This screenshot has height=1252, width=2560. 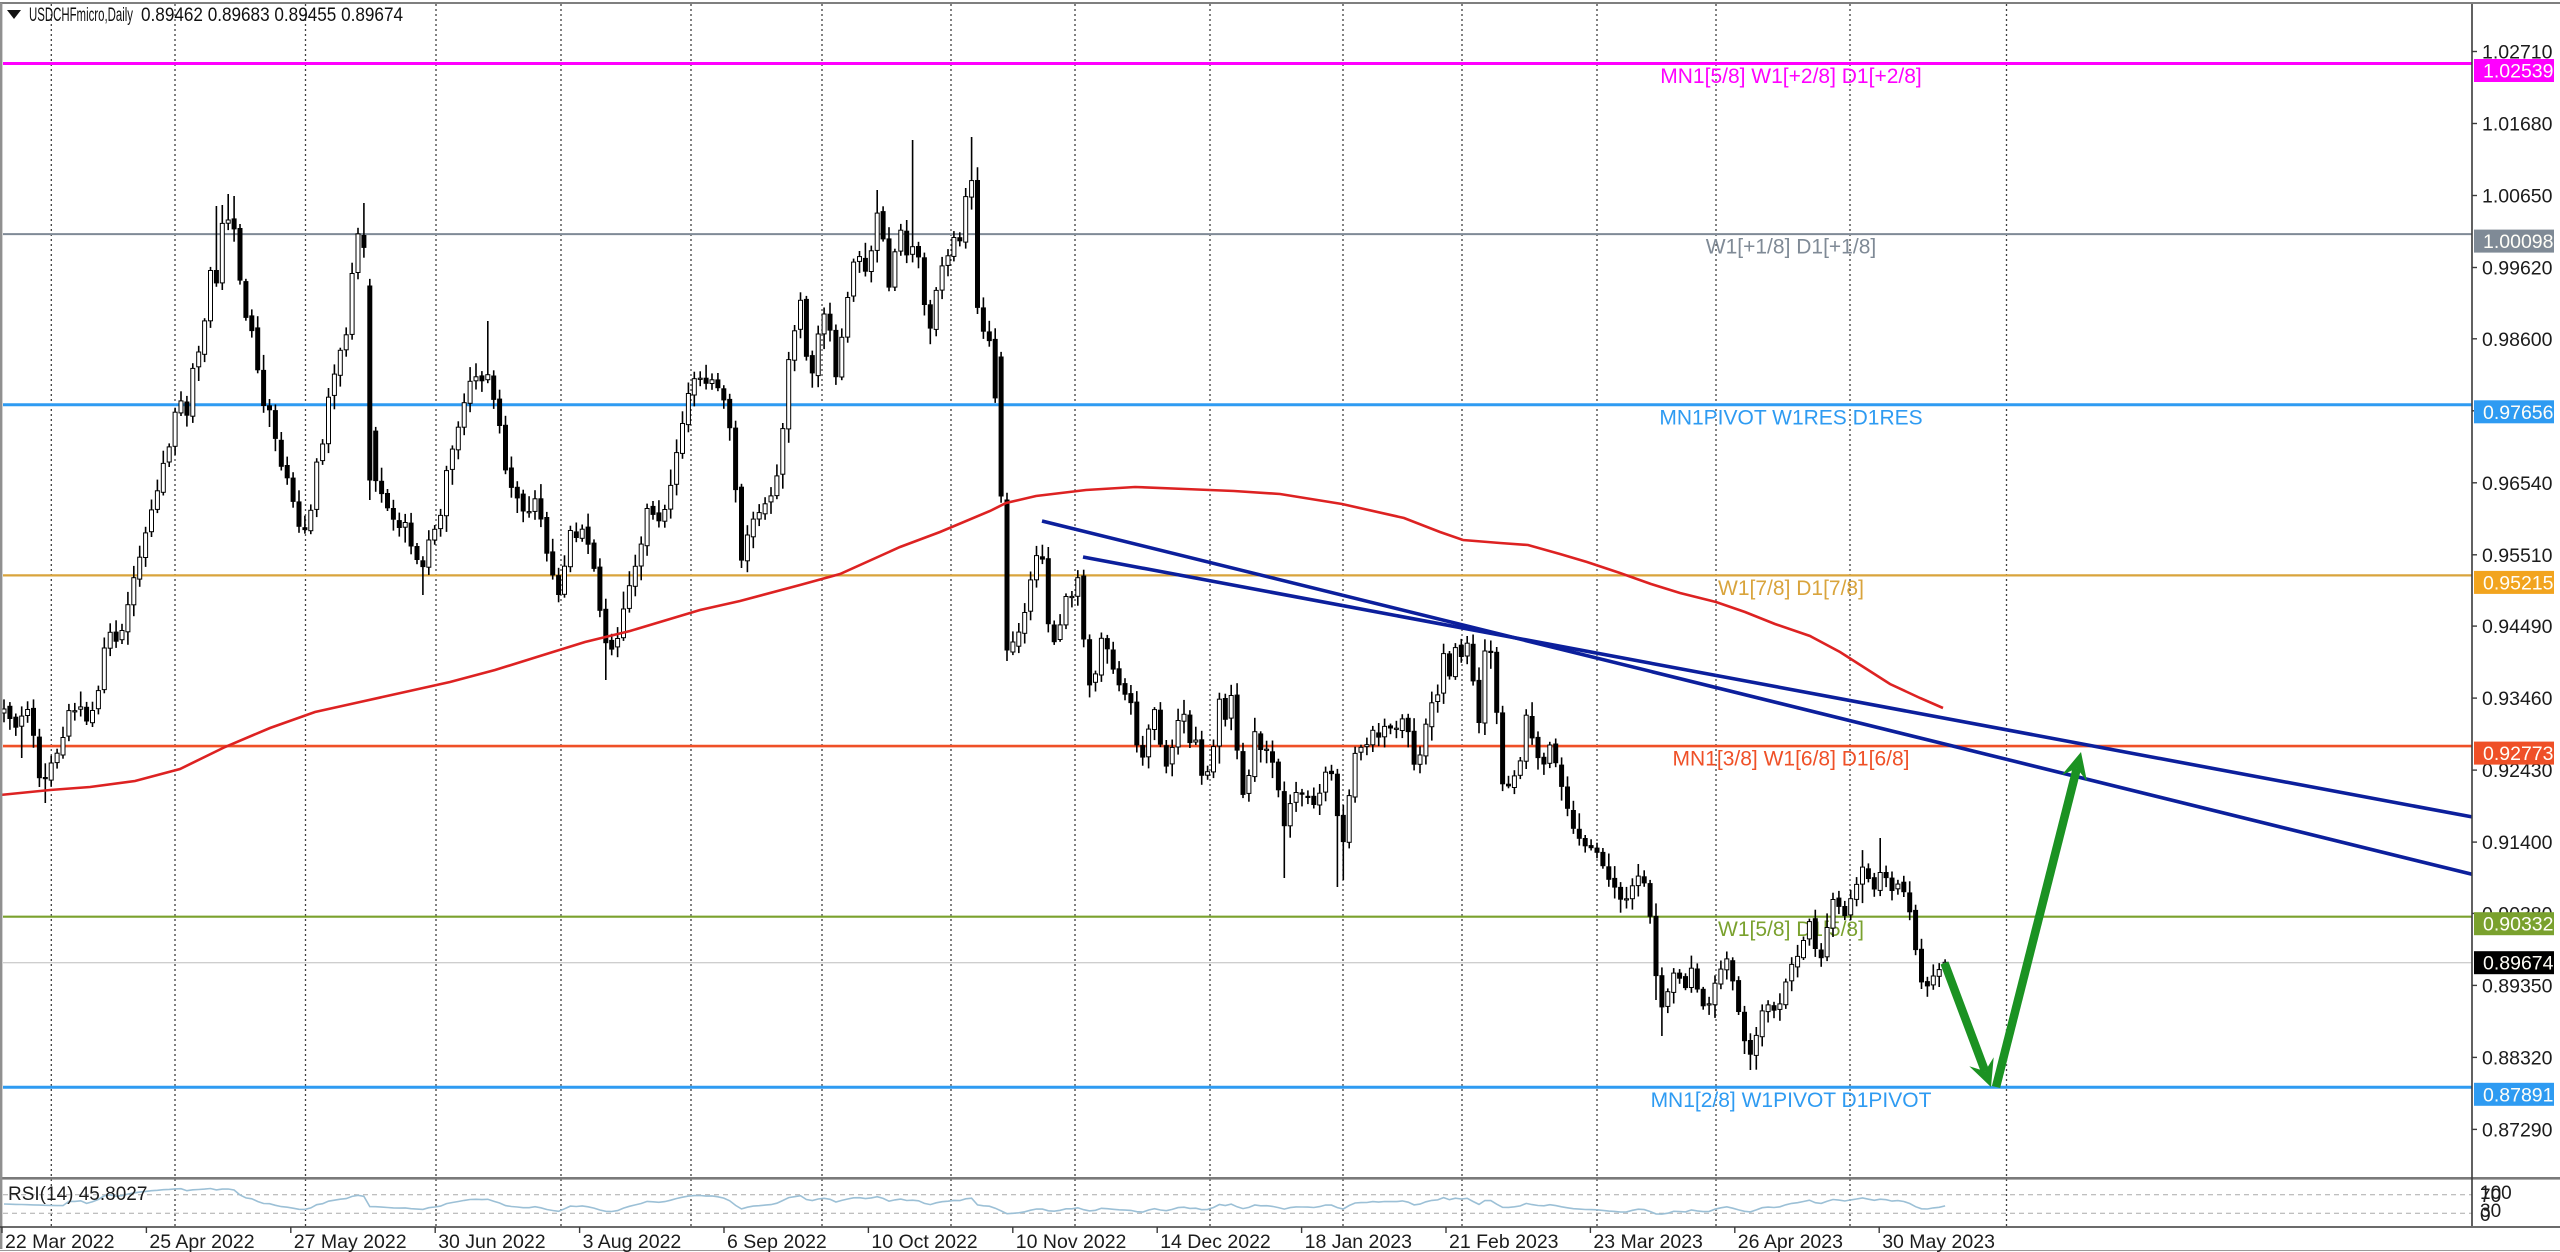 I want to click on svg-text: 1.01680, so click(x=2517, y=125).